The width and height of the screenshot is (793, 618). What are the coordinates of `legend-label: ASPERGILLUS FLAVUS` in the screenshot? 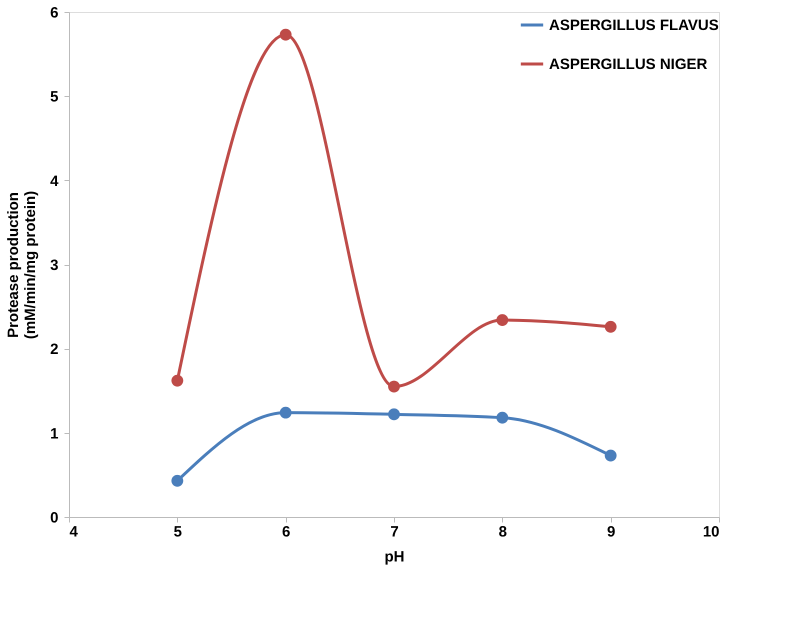 It's located at (634, 25).